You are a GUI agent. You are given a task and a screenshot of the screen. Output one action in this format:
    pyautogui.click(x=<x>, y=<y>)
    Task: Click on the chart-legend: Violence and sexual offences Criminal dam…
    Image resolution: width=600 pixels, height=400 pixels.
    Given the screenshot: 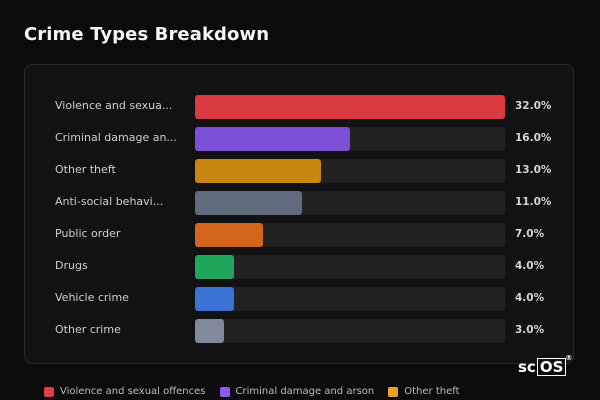 What is the action you would take?
    pyautogui.click(x=252, y=391)
    